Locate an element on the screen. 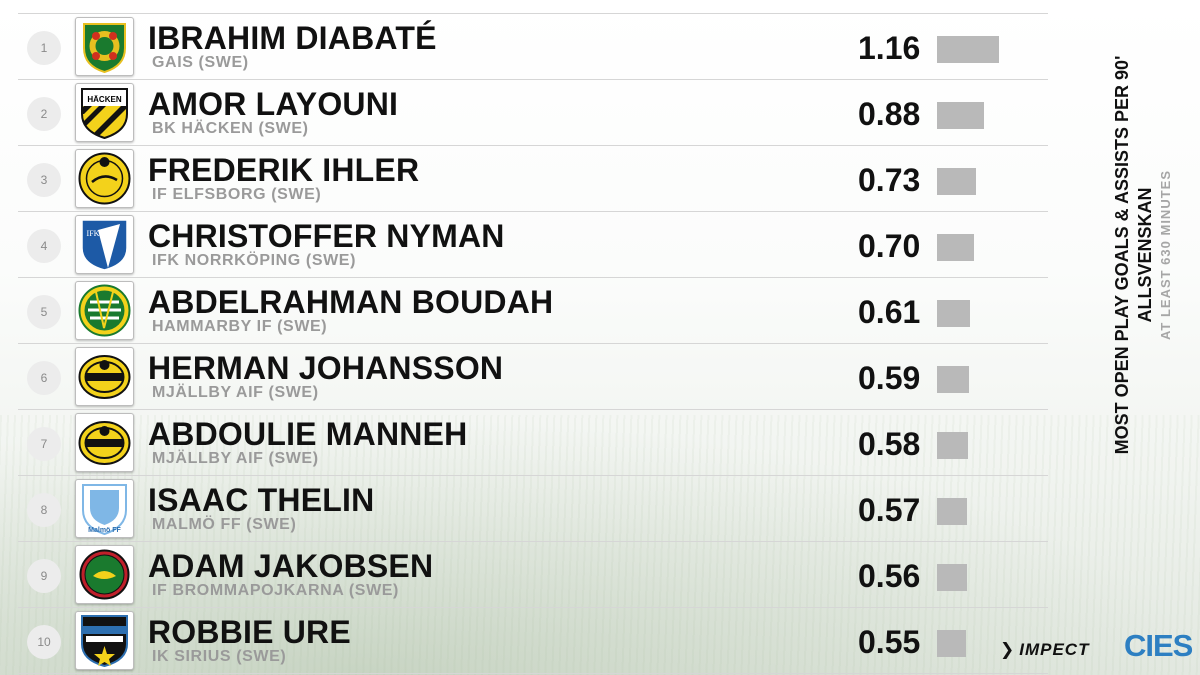 The height and width of the screenshot is (675, 1200). data-label: 0.58 is located at coordinates (889, 444).